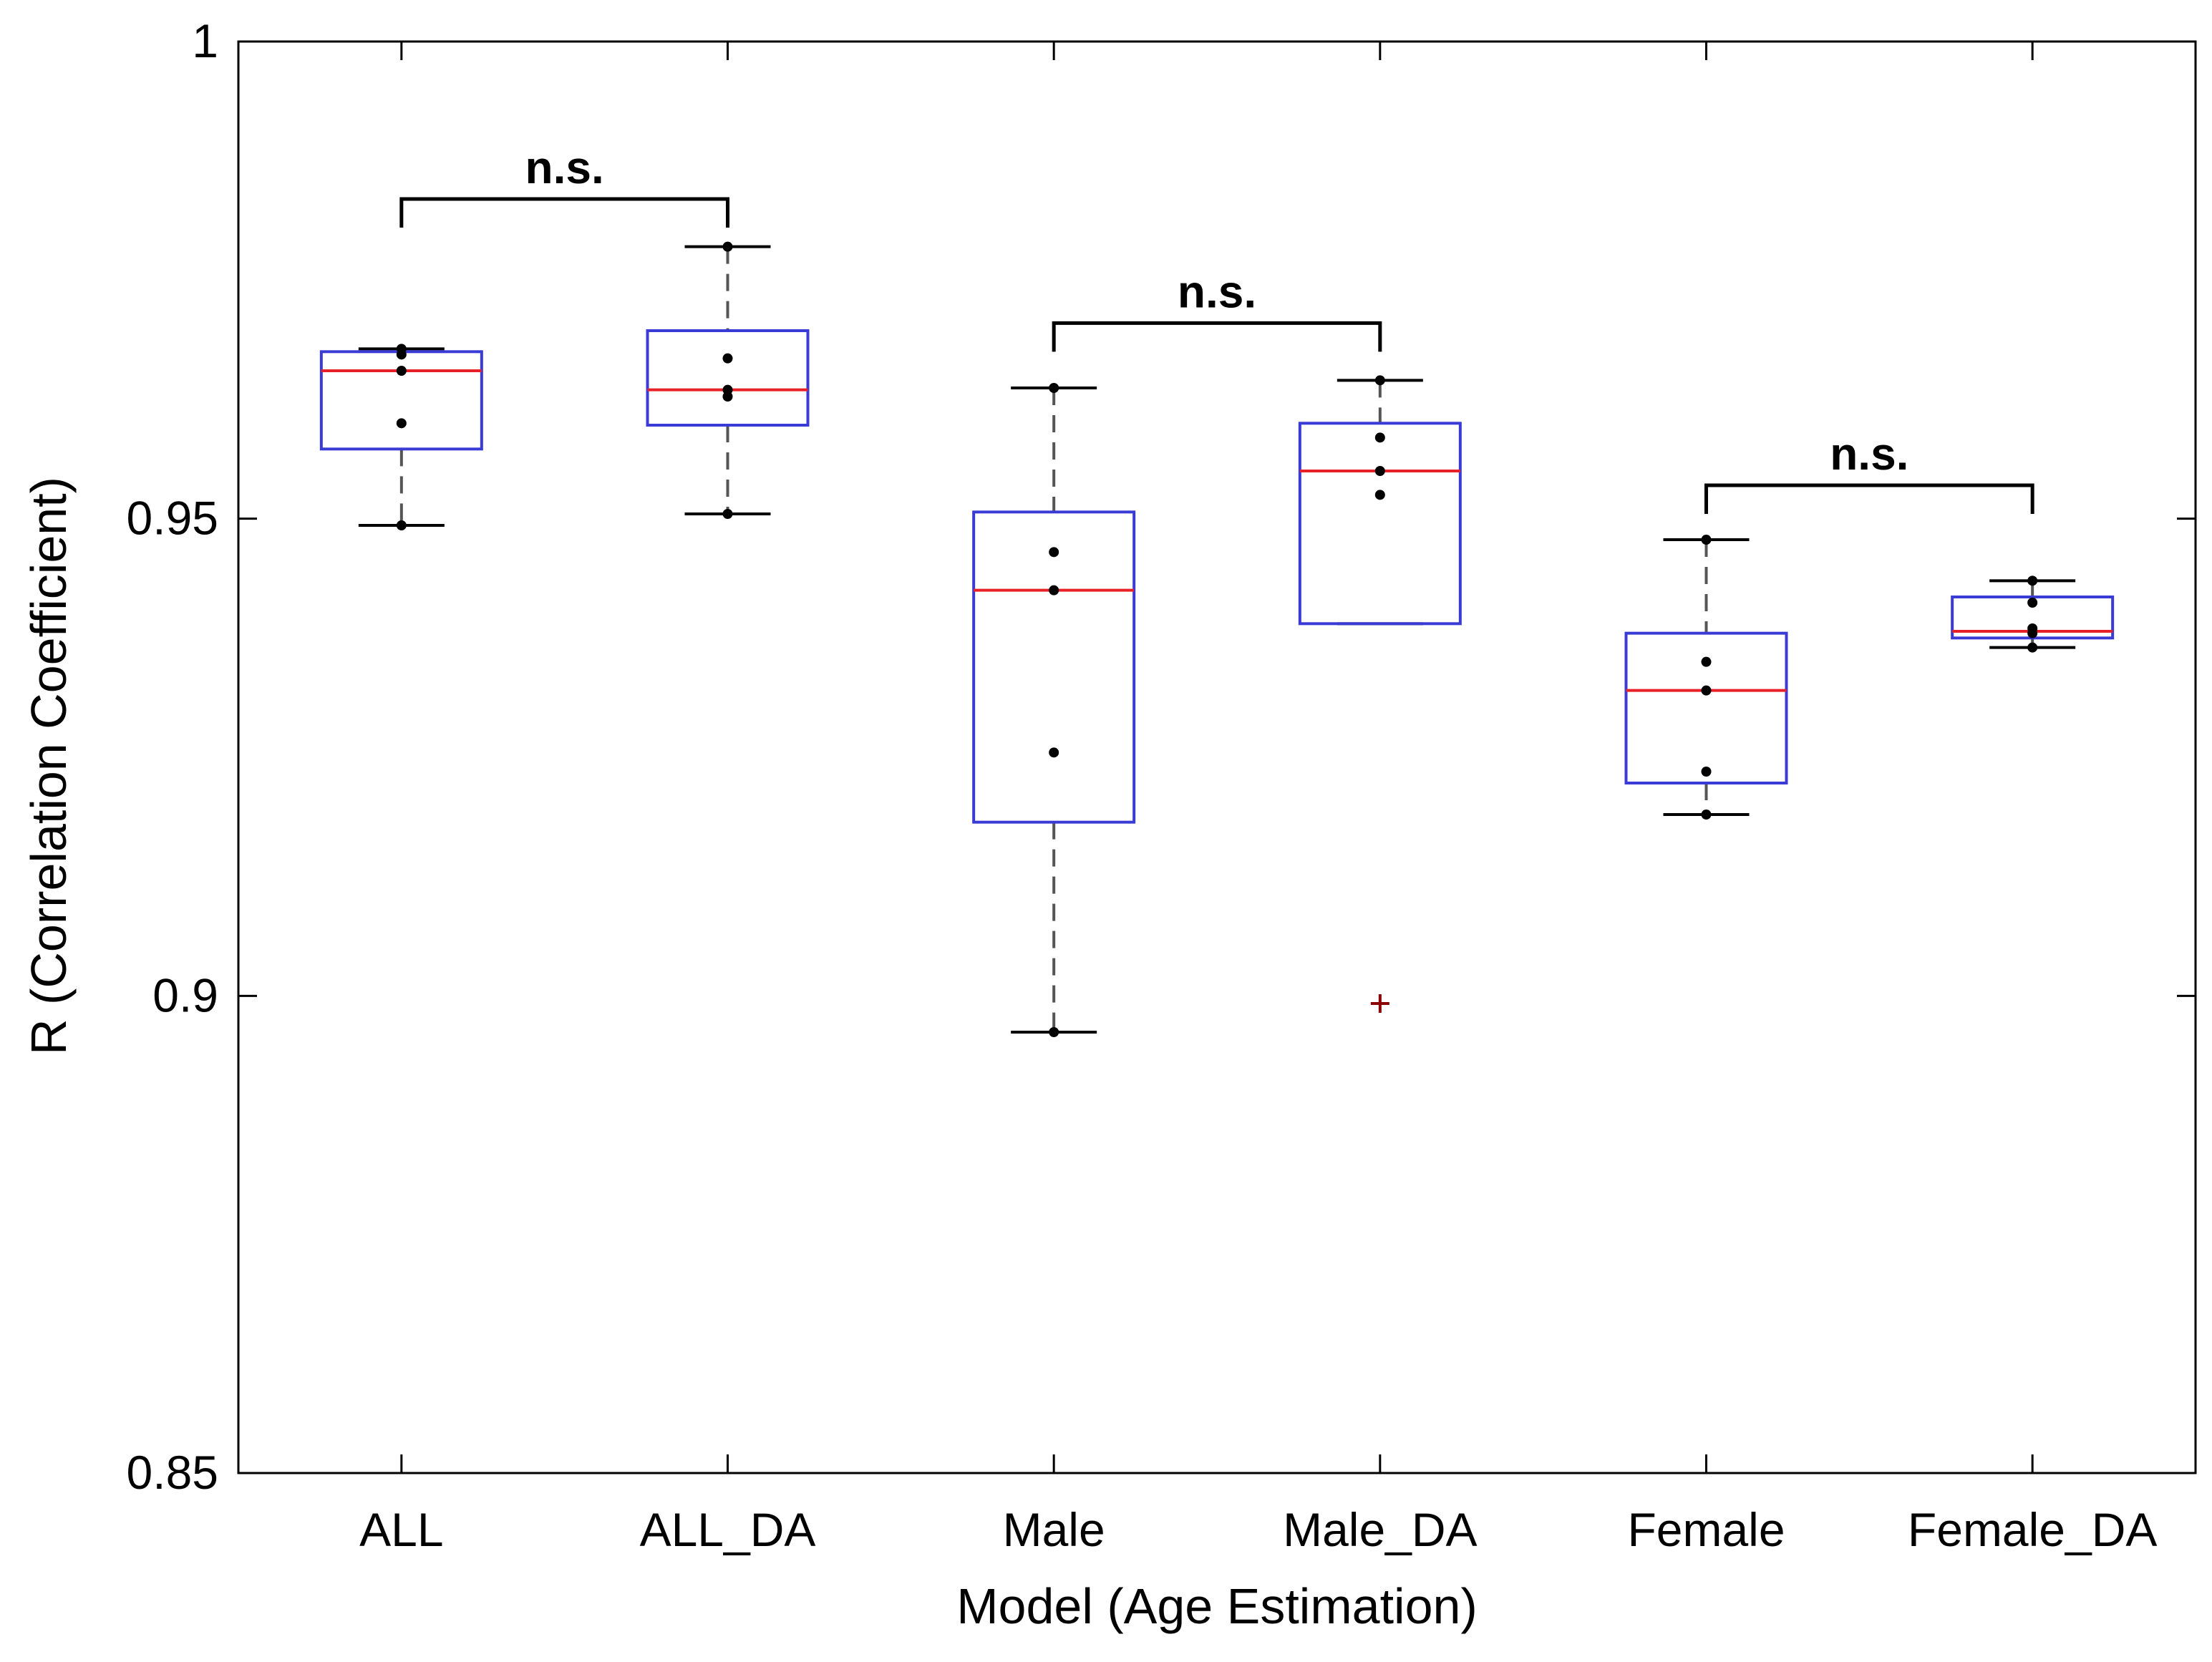  I want to click on y-tick-label: 0.95, so click(173, 519).